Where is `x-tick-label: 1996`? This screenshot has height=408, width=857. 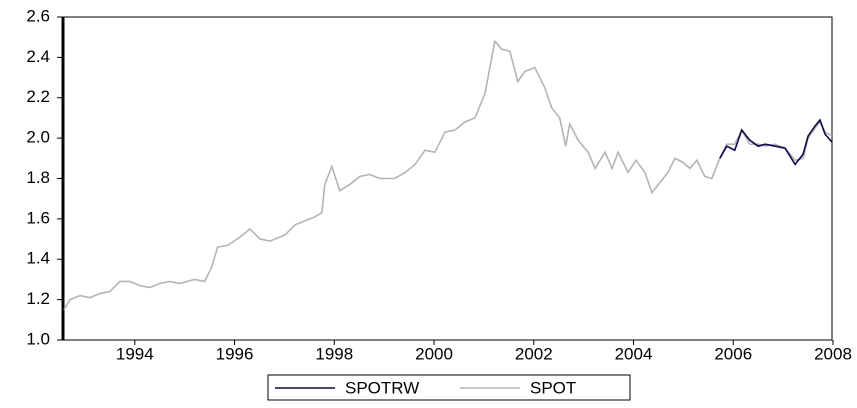 x-tick-label: 1996 is located at coordinates (235, 353).